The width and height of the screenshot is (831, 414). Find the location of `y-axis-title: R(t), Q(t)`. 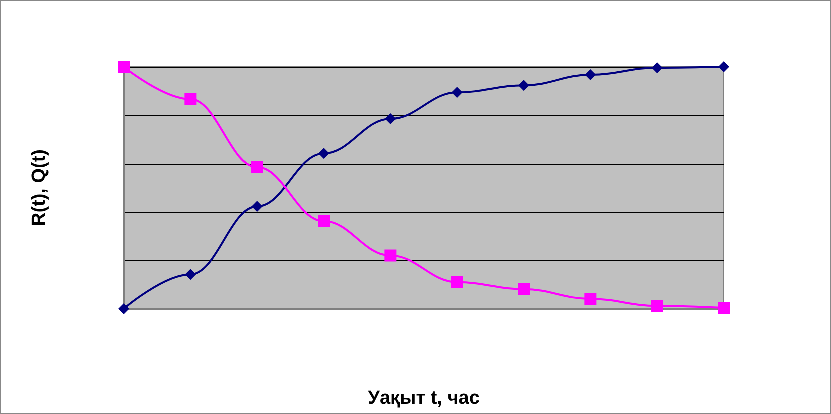

y-axis-title: R(t), Q(t) is located at coordinates (39, 188).